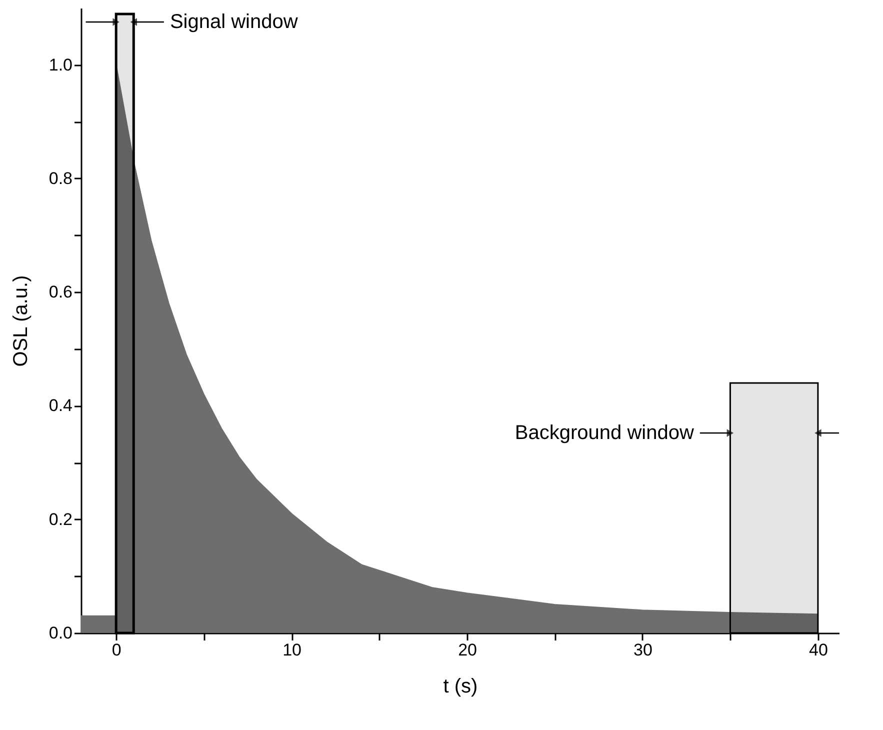  What do you see at coordinates (60, 519) in the screenshot?
I see `y-tick-label: 0.2` at bounding box center [60, 519].